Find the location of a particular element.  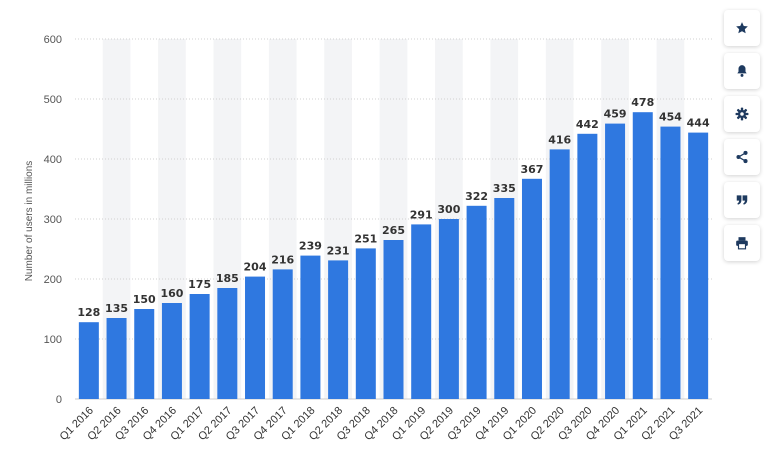

data-label: 478 is located at coordinates (642, 102).